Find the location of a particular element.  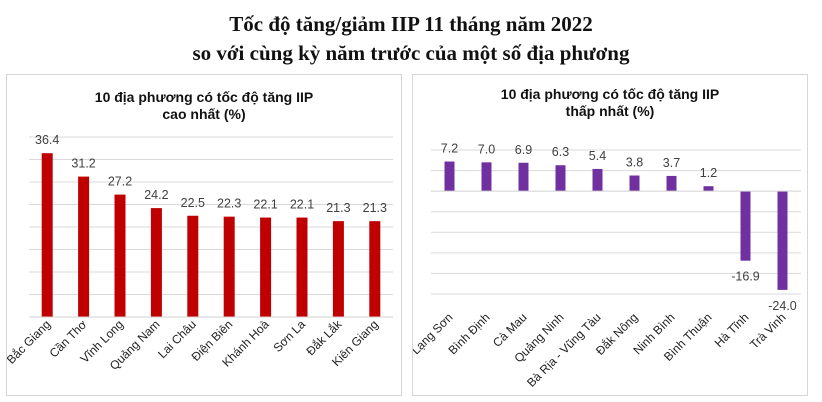

value-label: 22.5 is located at coordinates (193, 203).